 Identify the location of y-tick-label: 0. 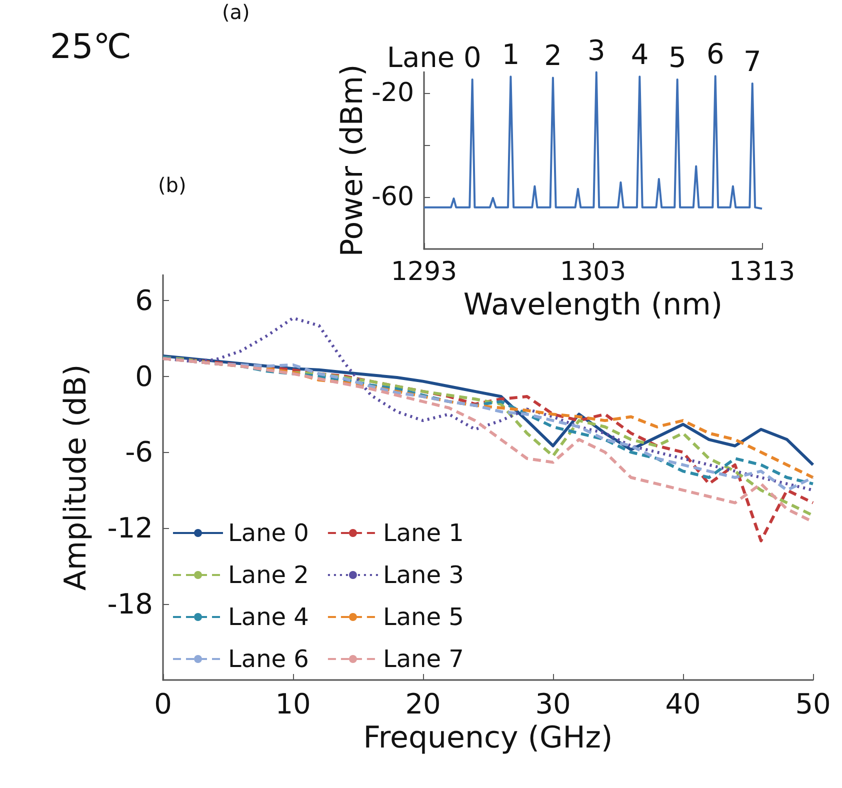
(144, 376).